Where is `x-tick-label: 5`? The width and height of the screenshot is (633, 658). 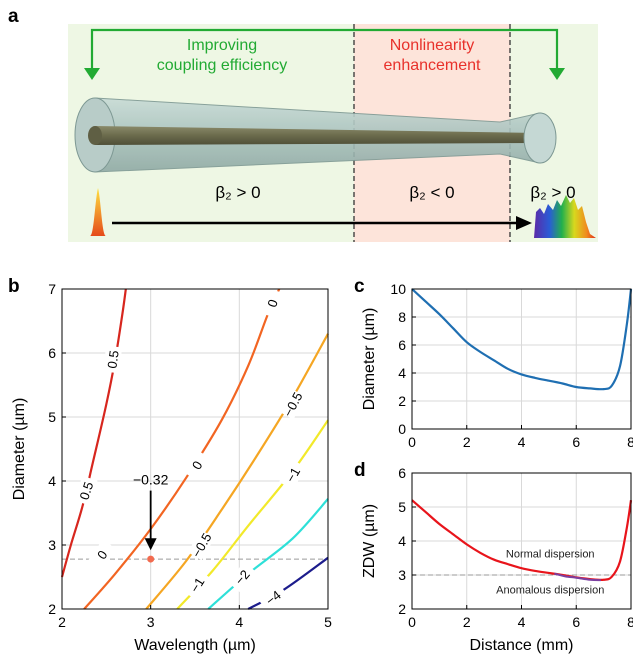 x-tick-label: 5 is located at coordinates (328, 622).